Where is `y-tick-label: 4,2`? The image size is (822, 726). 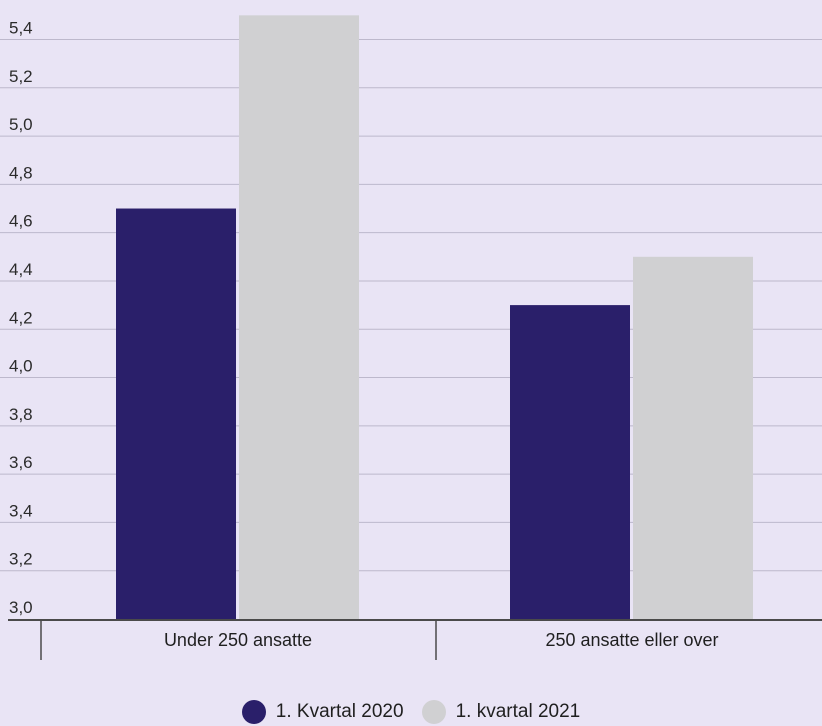 y-tick-label: 4,2 is located at coordinates (21, 317).